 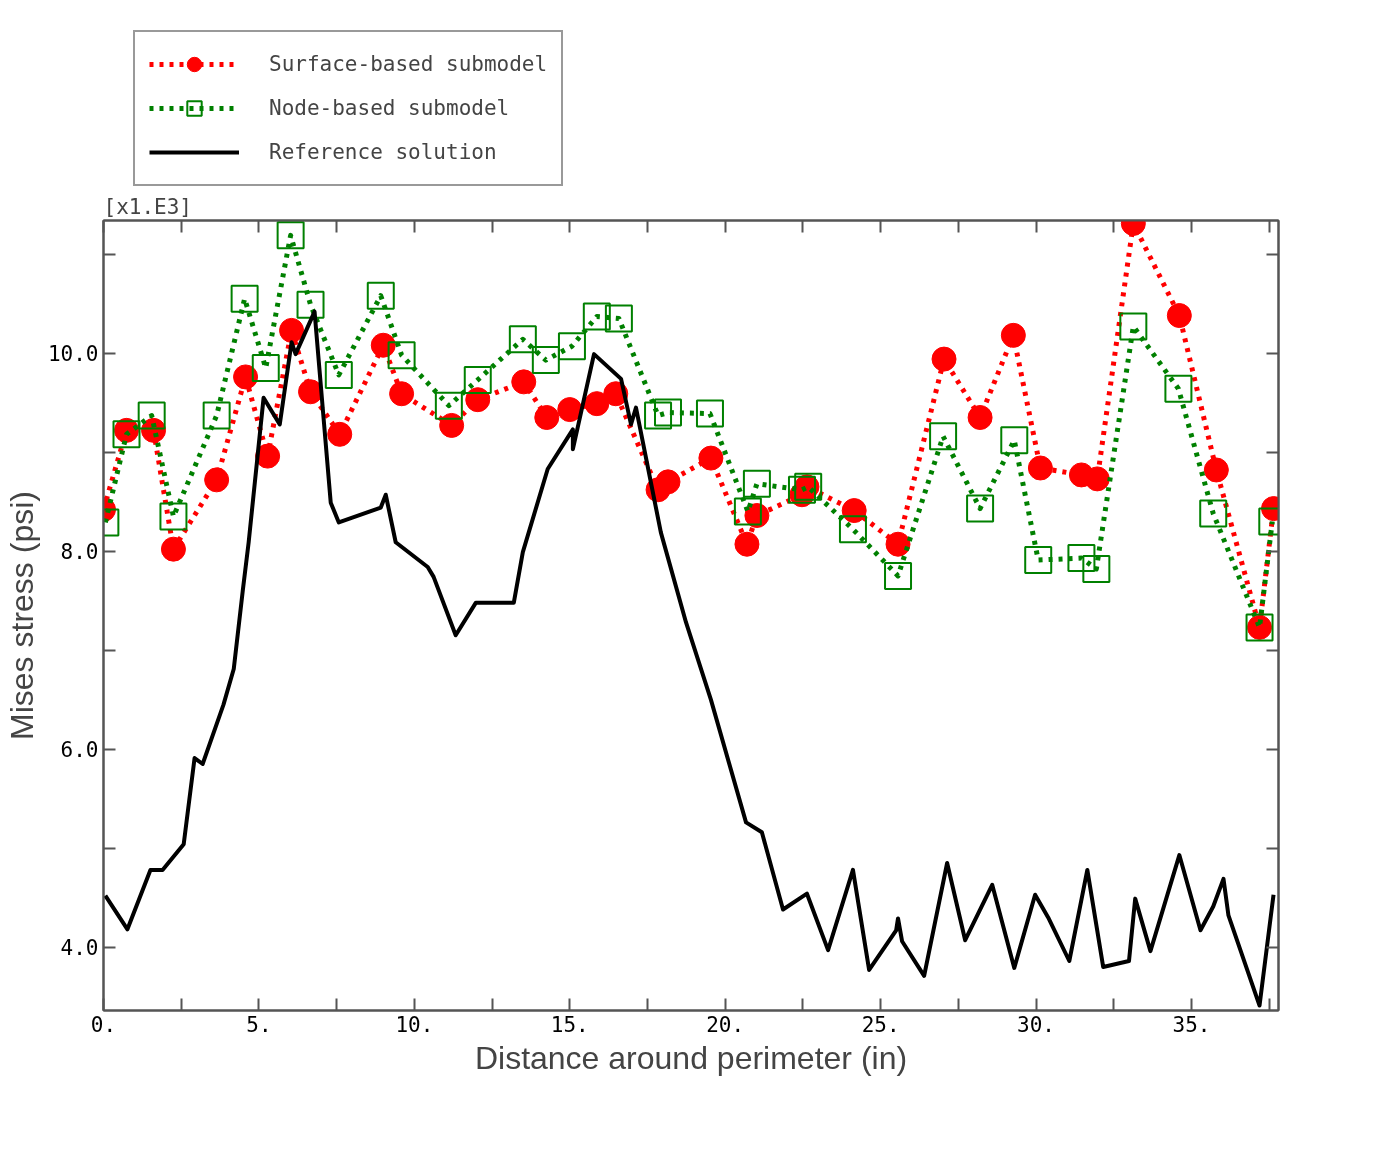 What do you see at coordinates (383, 152) in the screenshot?
I see `legend-label: Reference solution` at bounding box center [383, 152].